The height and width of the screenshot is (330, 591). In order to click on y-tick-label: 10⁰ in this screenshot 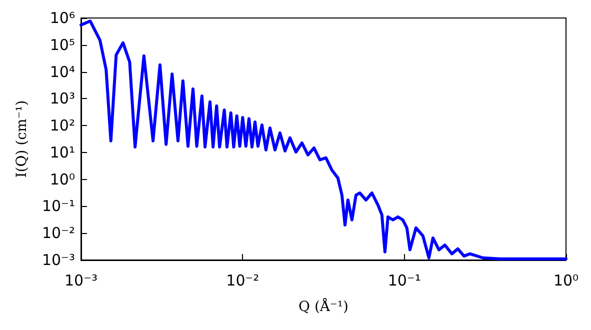, I will do `click(62, 179)`.